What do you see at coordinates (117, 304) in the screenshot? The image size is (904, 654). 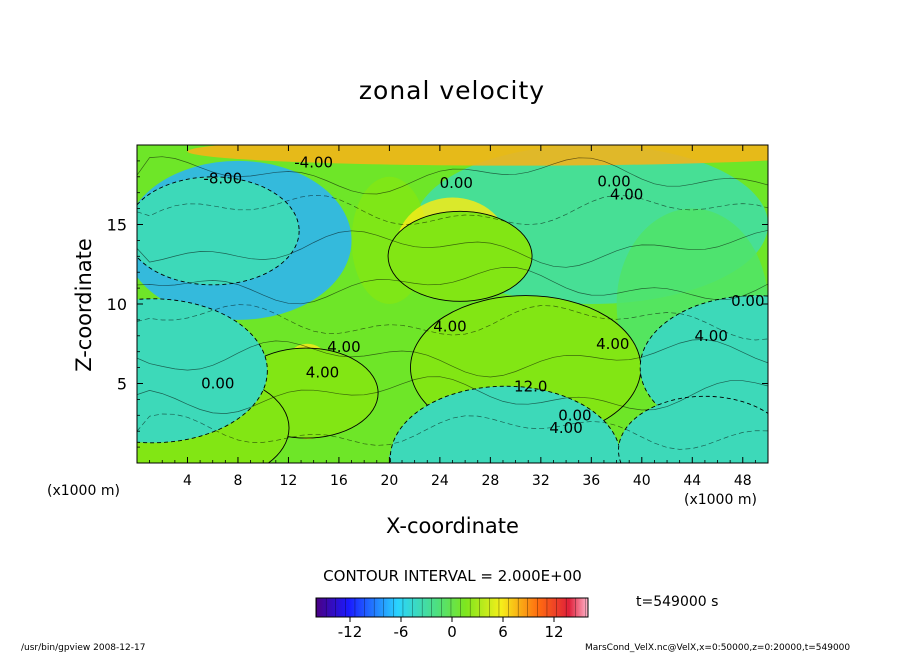 I see `y-tick-label: 10` at bounding box center [117, 304].